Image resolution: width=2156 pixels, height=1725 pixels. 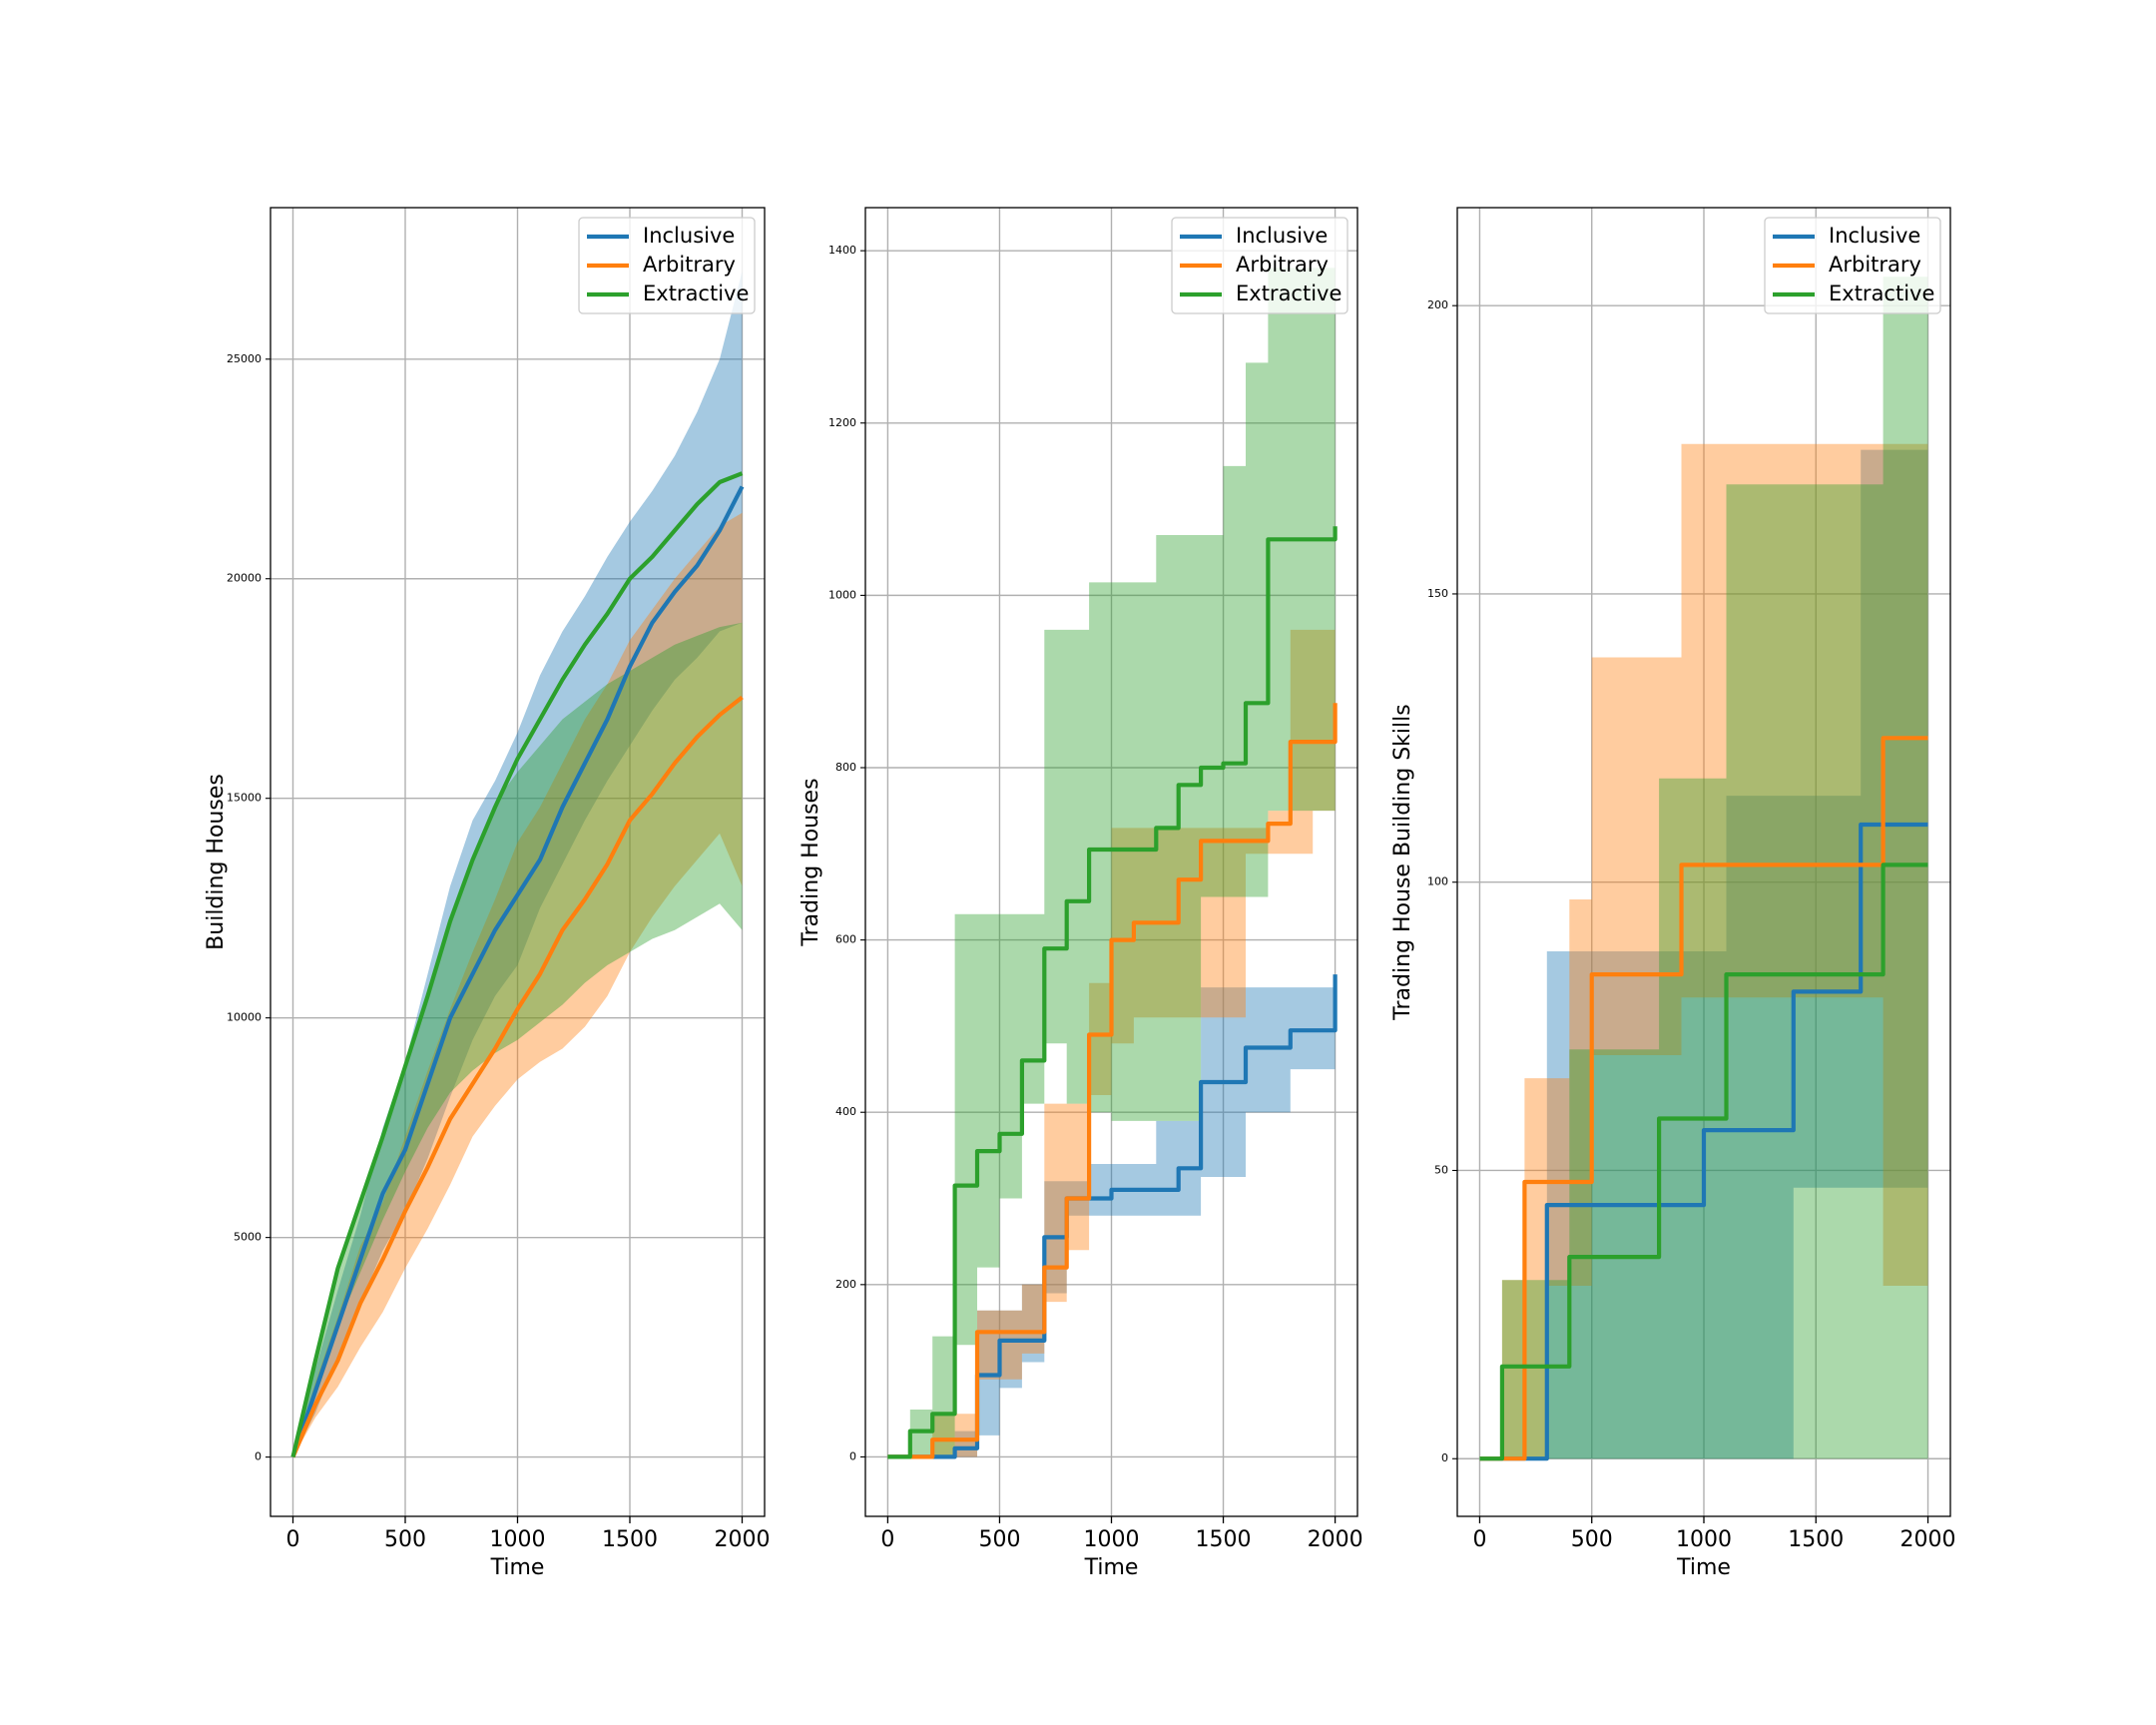 What do you see at coordinates (1437, 593) in the screenshot?
I see `y-tick-label: 150` at bounding box center [1437, 593].